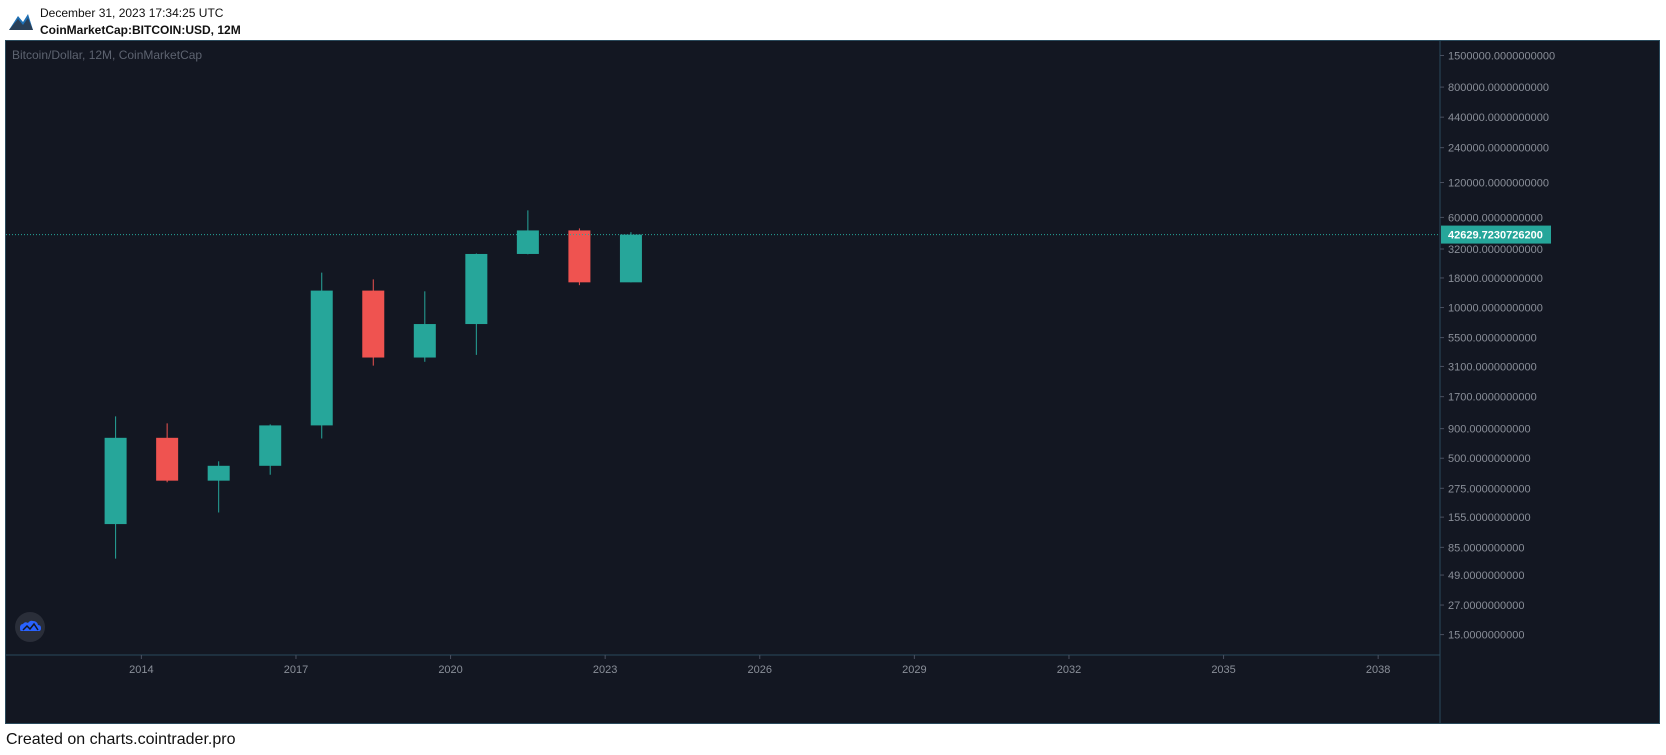  What do you see at coordinates (1489, 489) in the screenshot?
I see `price-tick-label: 275.0000000000` at bounding box center [1489, 489].